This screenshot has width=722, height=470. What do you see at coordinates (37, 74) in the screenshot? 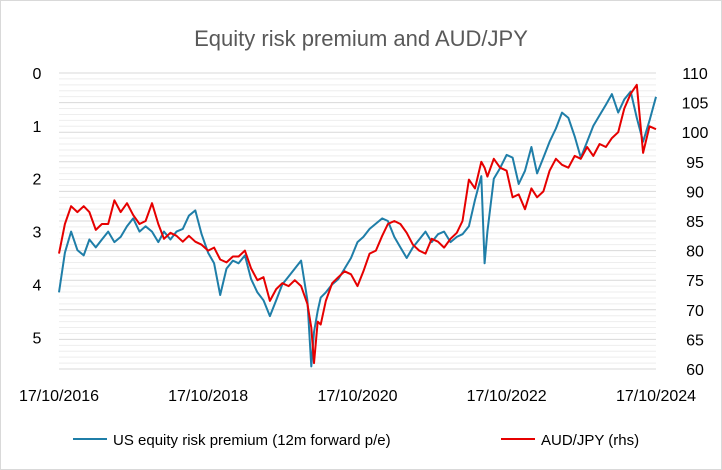
I see `left-tick-label: 0` at bounding box center [37, 74].